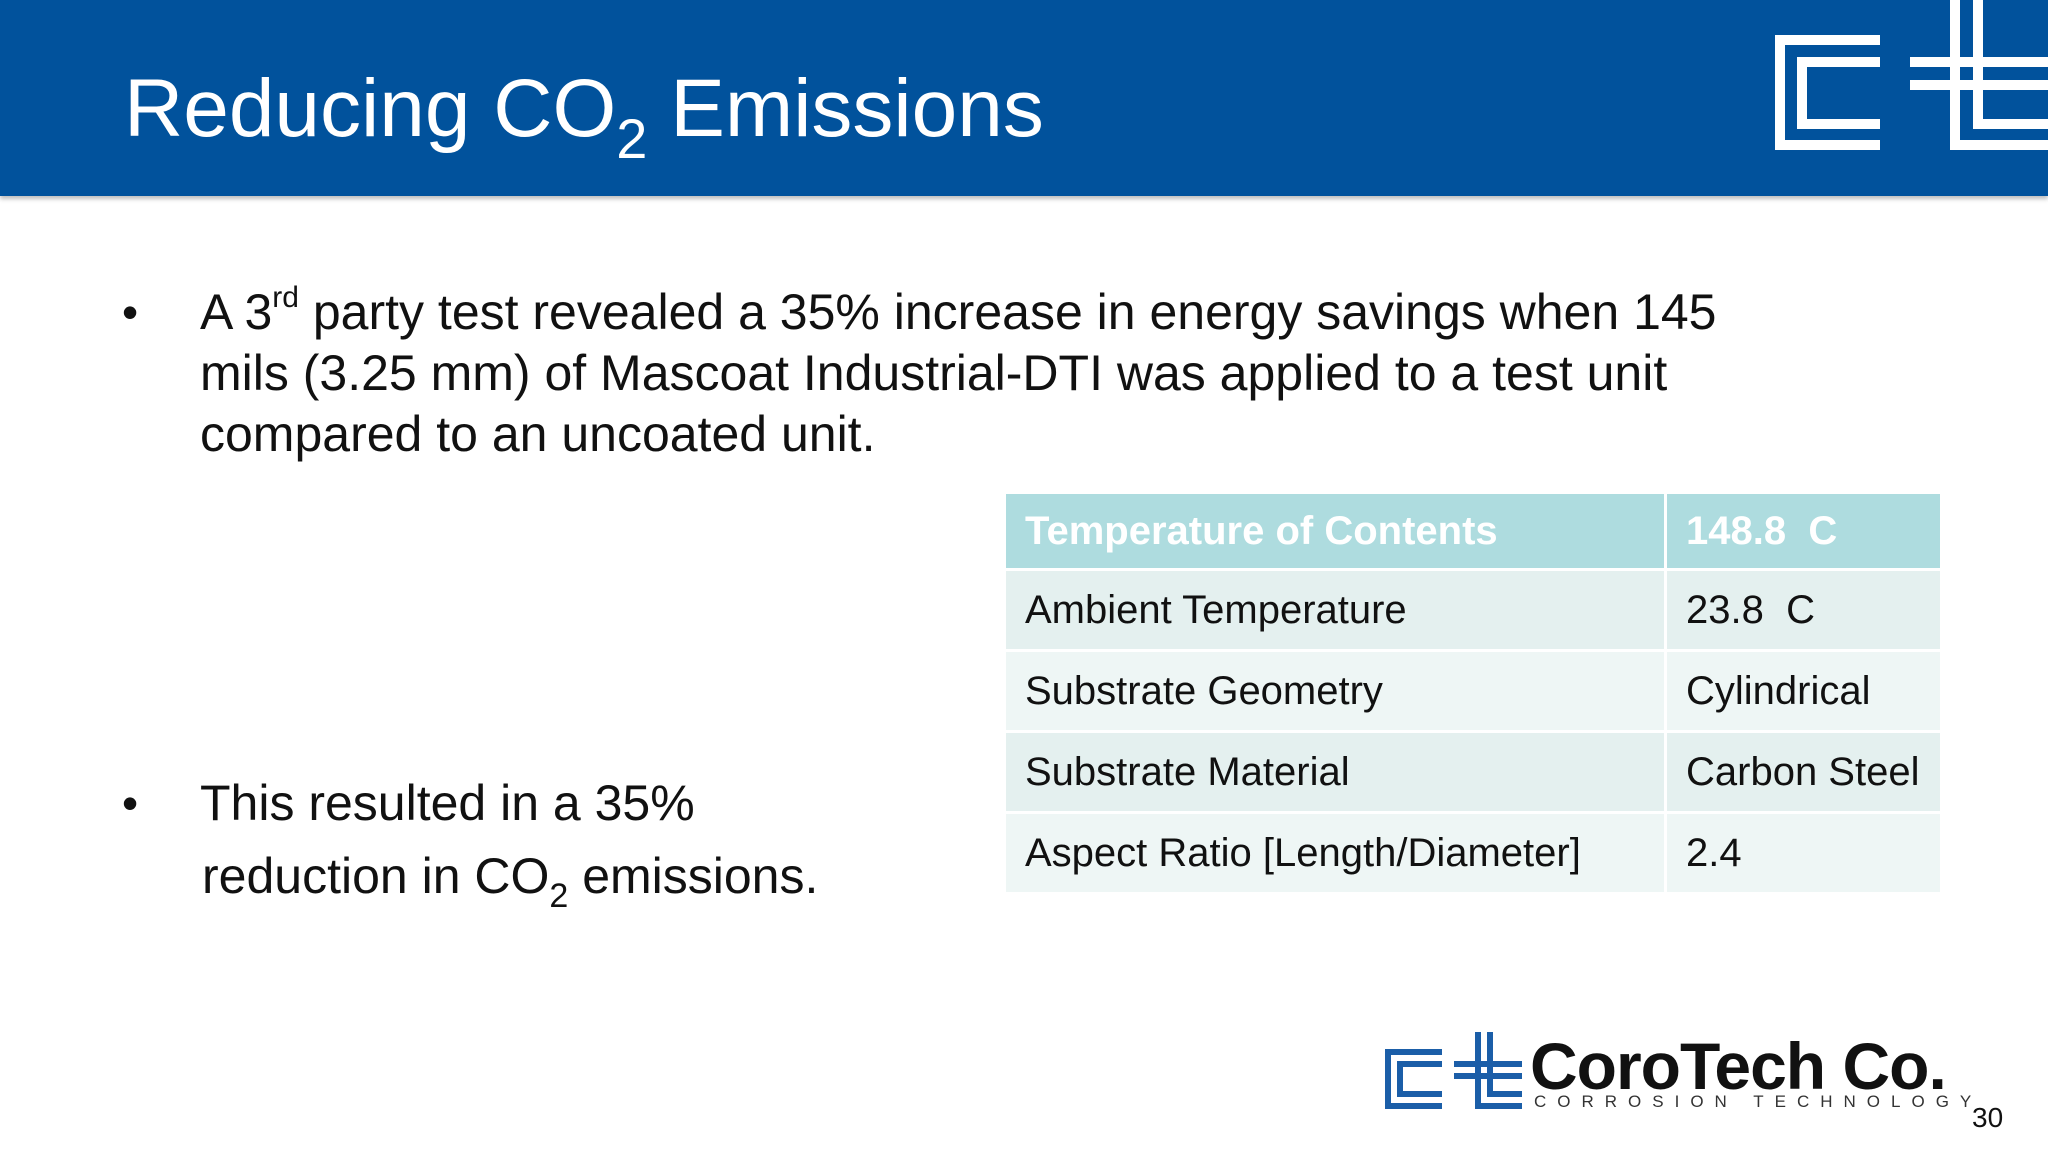 This screenshot has height=1152, width=2048. What do you see at coordinates (584, 116) in the screenshot?
I see `title: Reducing CO2 Emissions` at bounding box center [584, 116].